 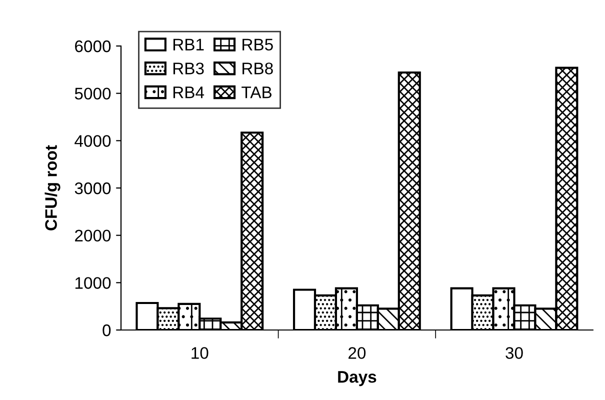 What do you see at coordinates (188, 68) in the screenshot?
I see `legend-label: RB3` at bounding box center [188, 68].